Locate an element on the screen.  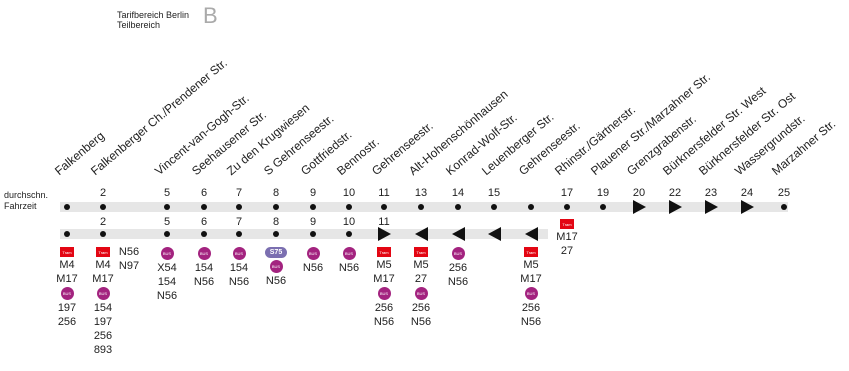
avg-label-line-2: Fahrzeit is located at coordinates (20, 206).